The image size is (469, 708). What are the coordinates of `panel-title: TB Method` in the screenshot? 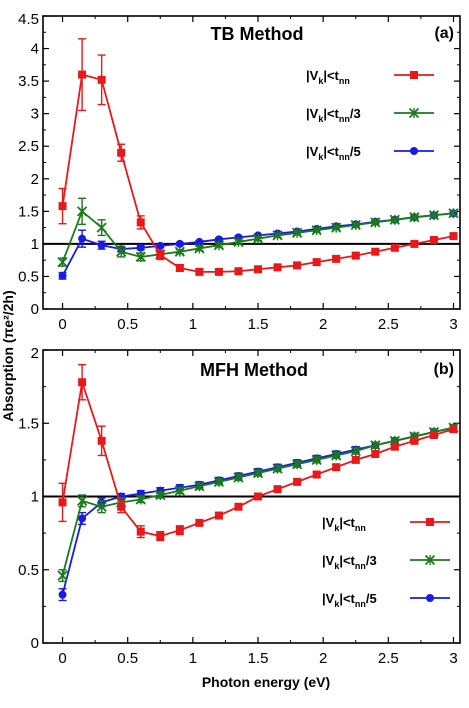 It's located at (257, 34).